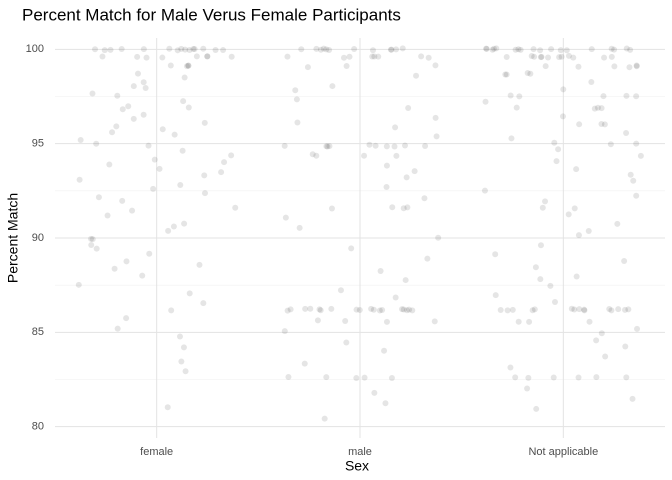  Describe the element at coordinates (563, 452) in the screenshot. I see `x-tick-label: Not applicable` at that location.